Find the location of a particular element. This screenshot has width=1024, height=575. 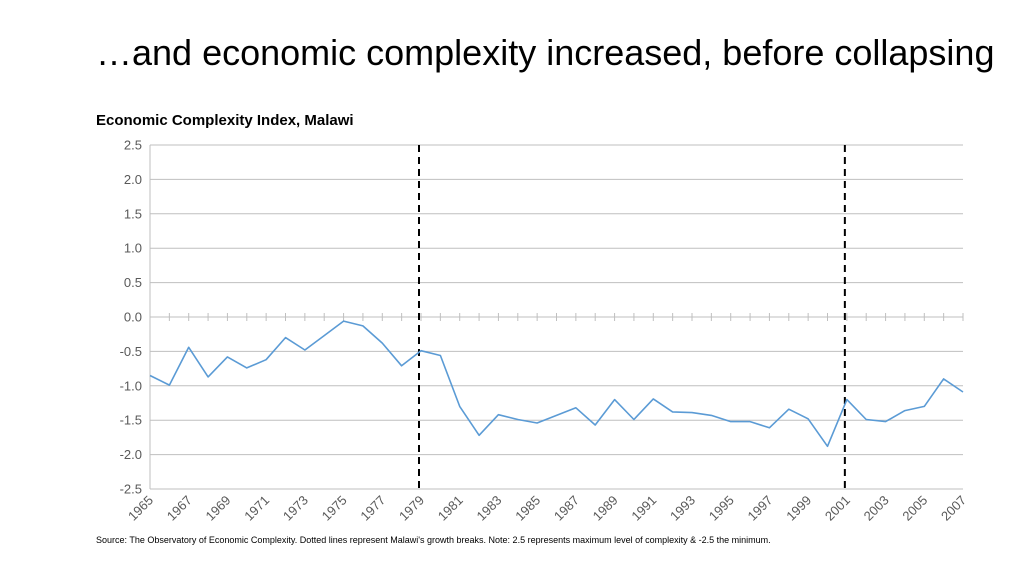

x-tick-label: 1977 is located at coordinates (372, 508).